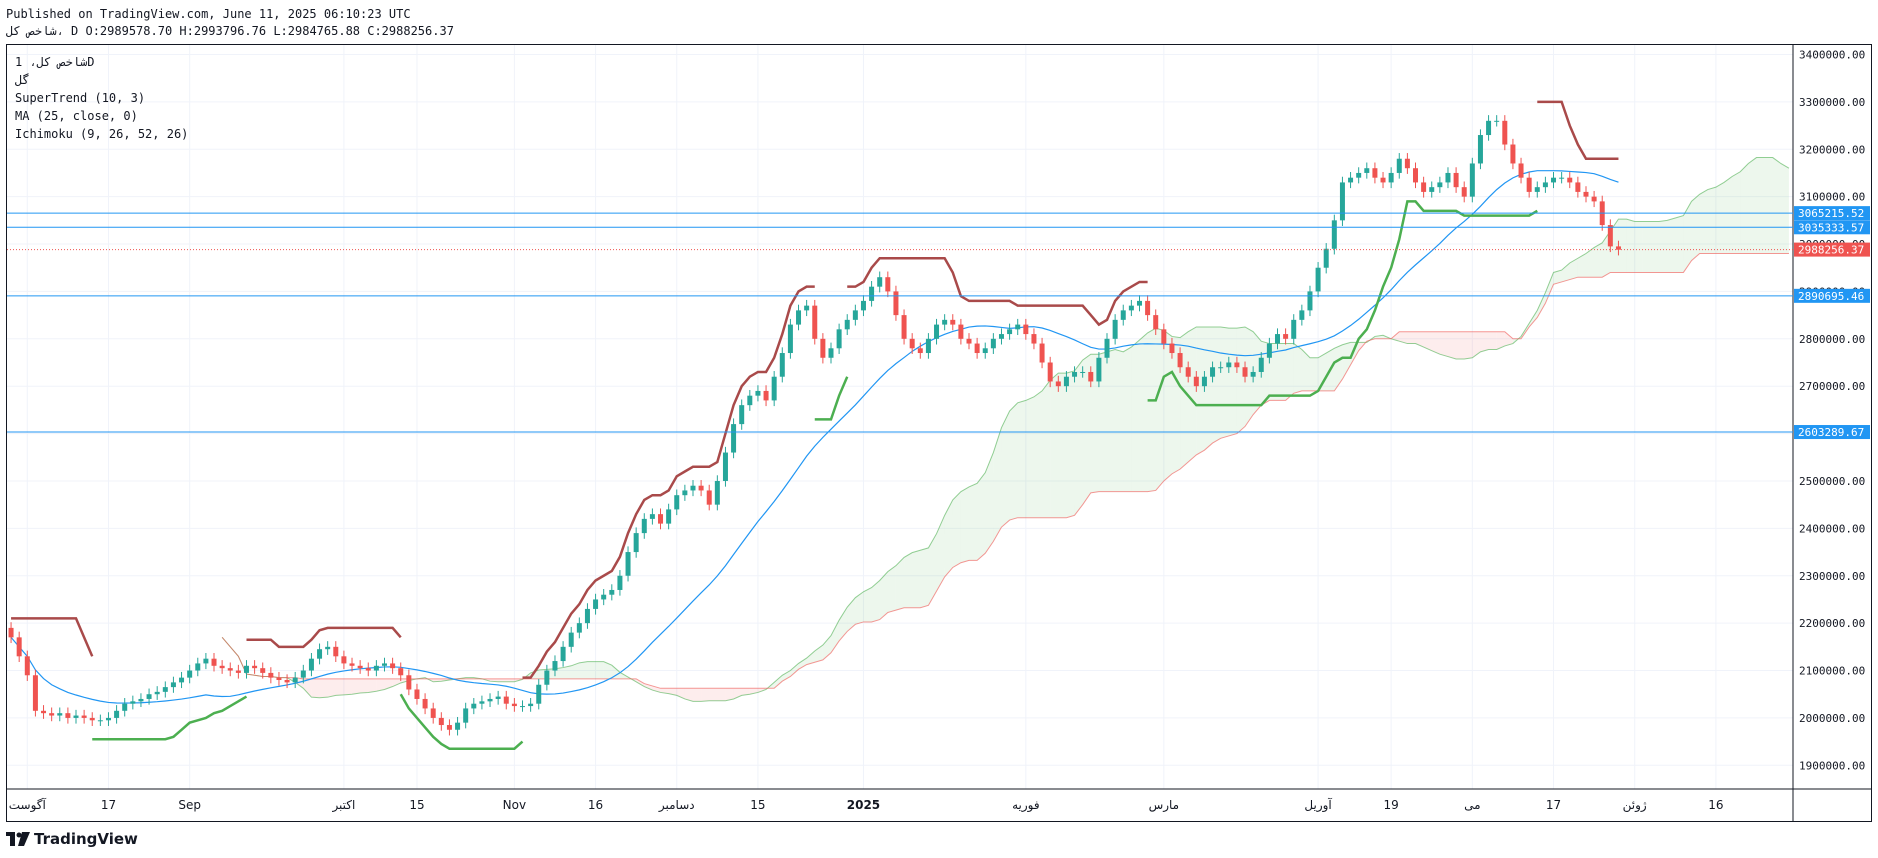  I want to click on legend-supertrend: SuperTrend (10, 3), so click(80, 98).